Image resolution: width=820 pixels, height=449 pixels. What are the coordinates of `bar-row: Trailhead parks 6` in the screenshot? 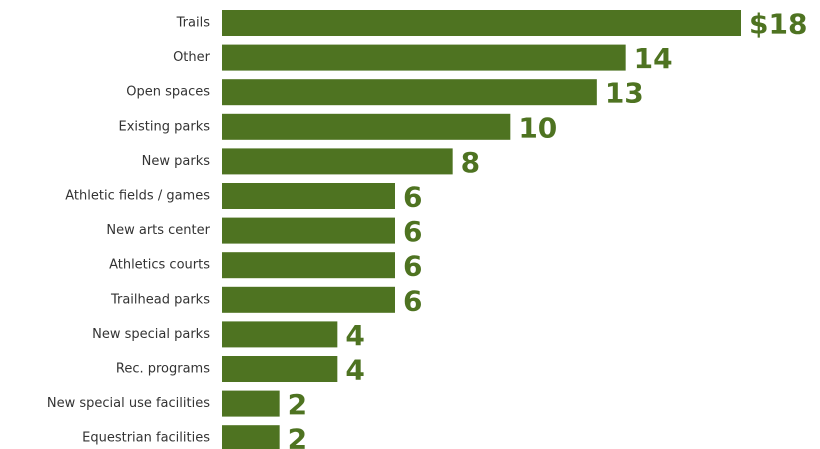 It's located at (266, 300).